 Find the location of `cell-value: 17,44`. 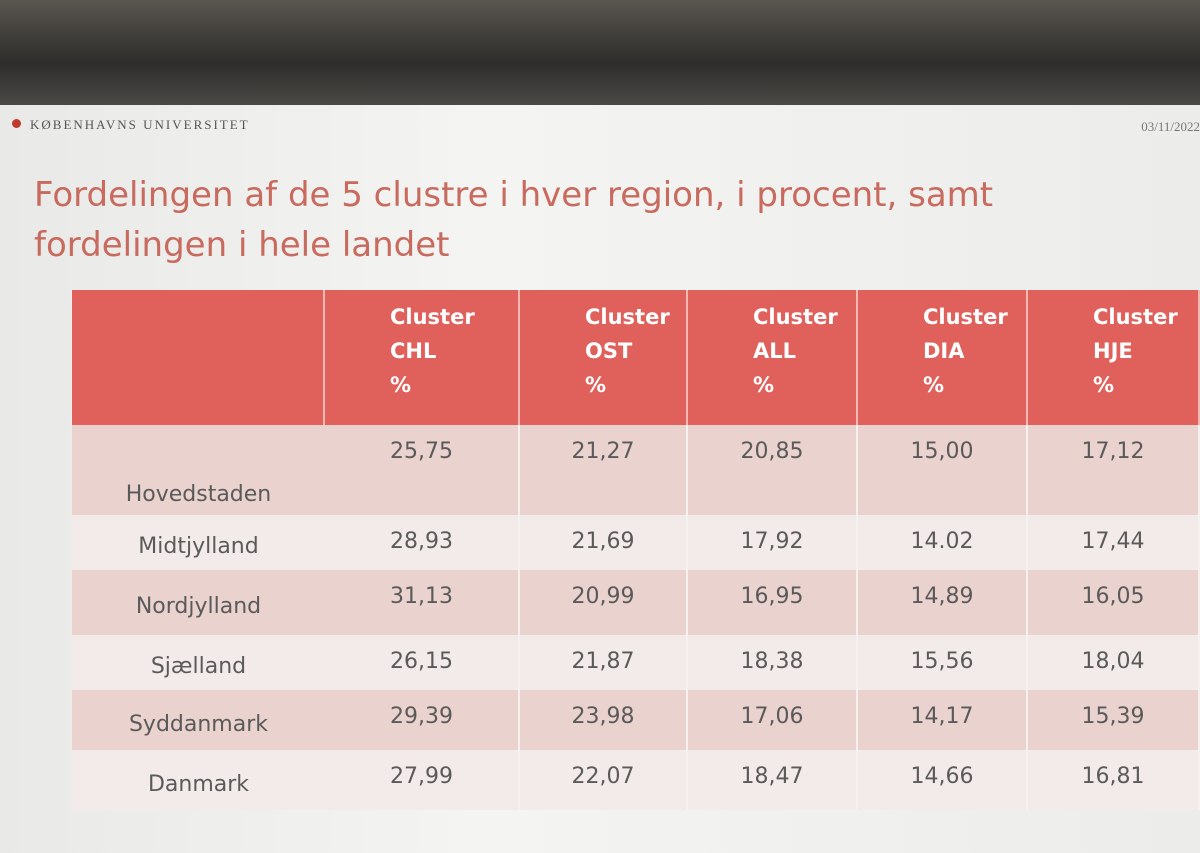

cell-value: 17,44 is located at coordinates (1114, 542).